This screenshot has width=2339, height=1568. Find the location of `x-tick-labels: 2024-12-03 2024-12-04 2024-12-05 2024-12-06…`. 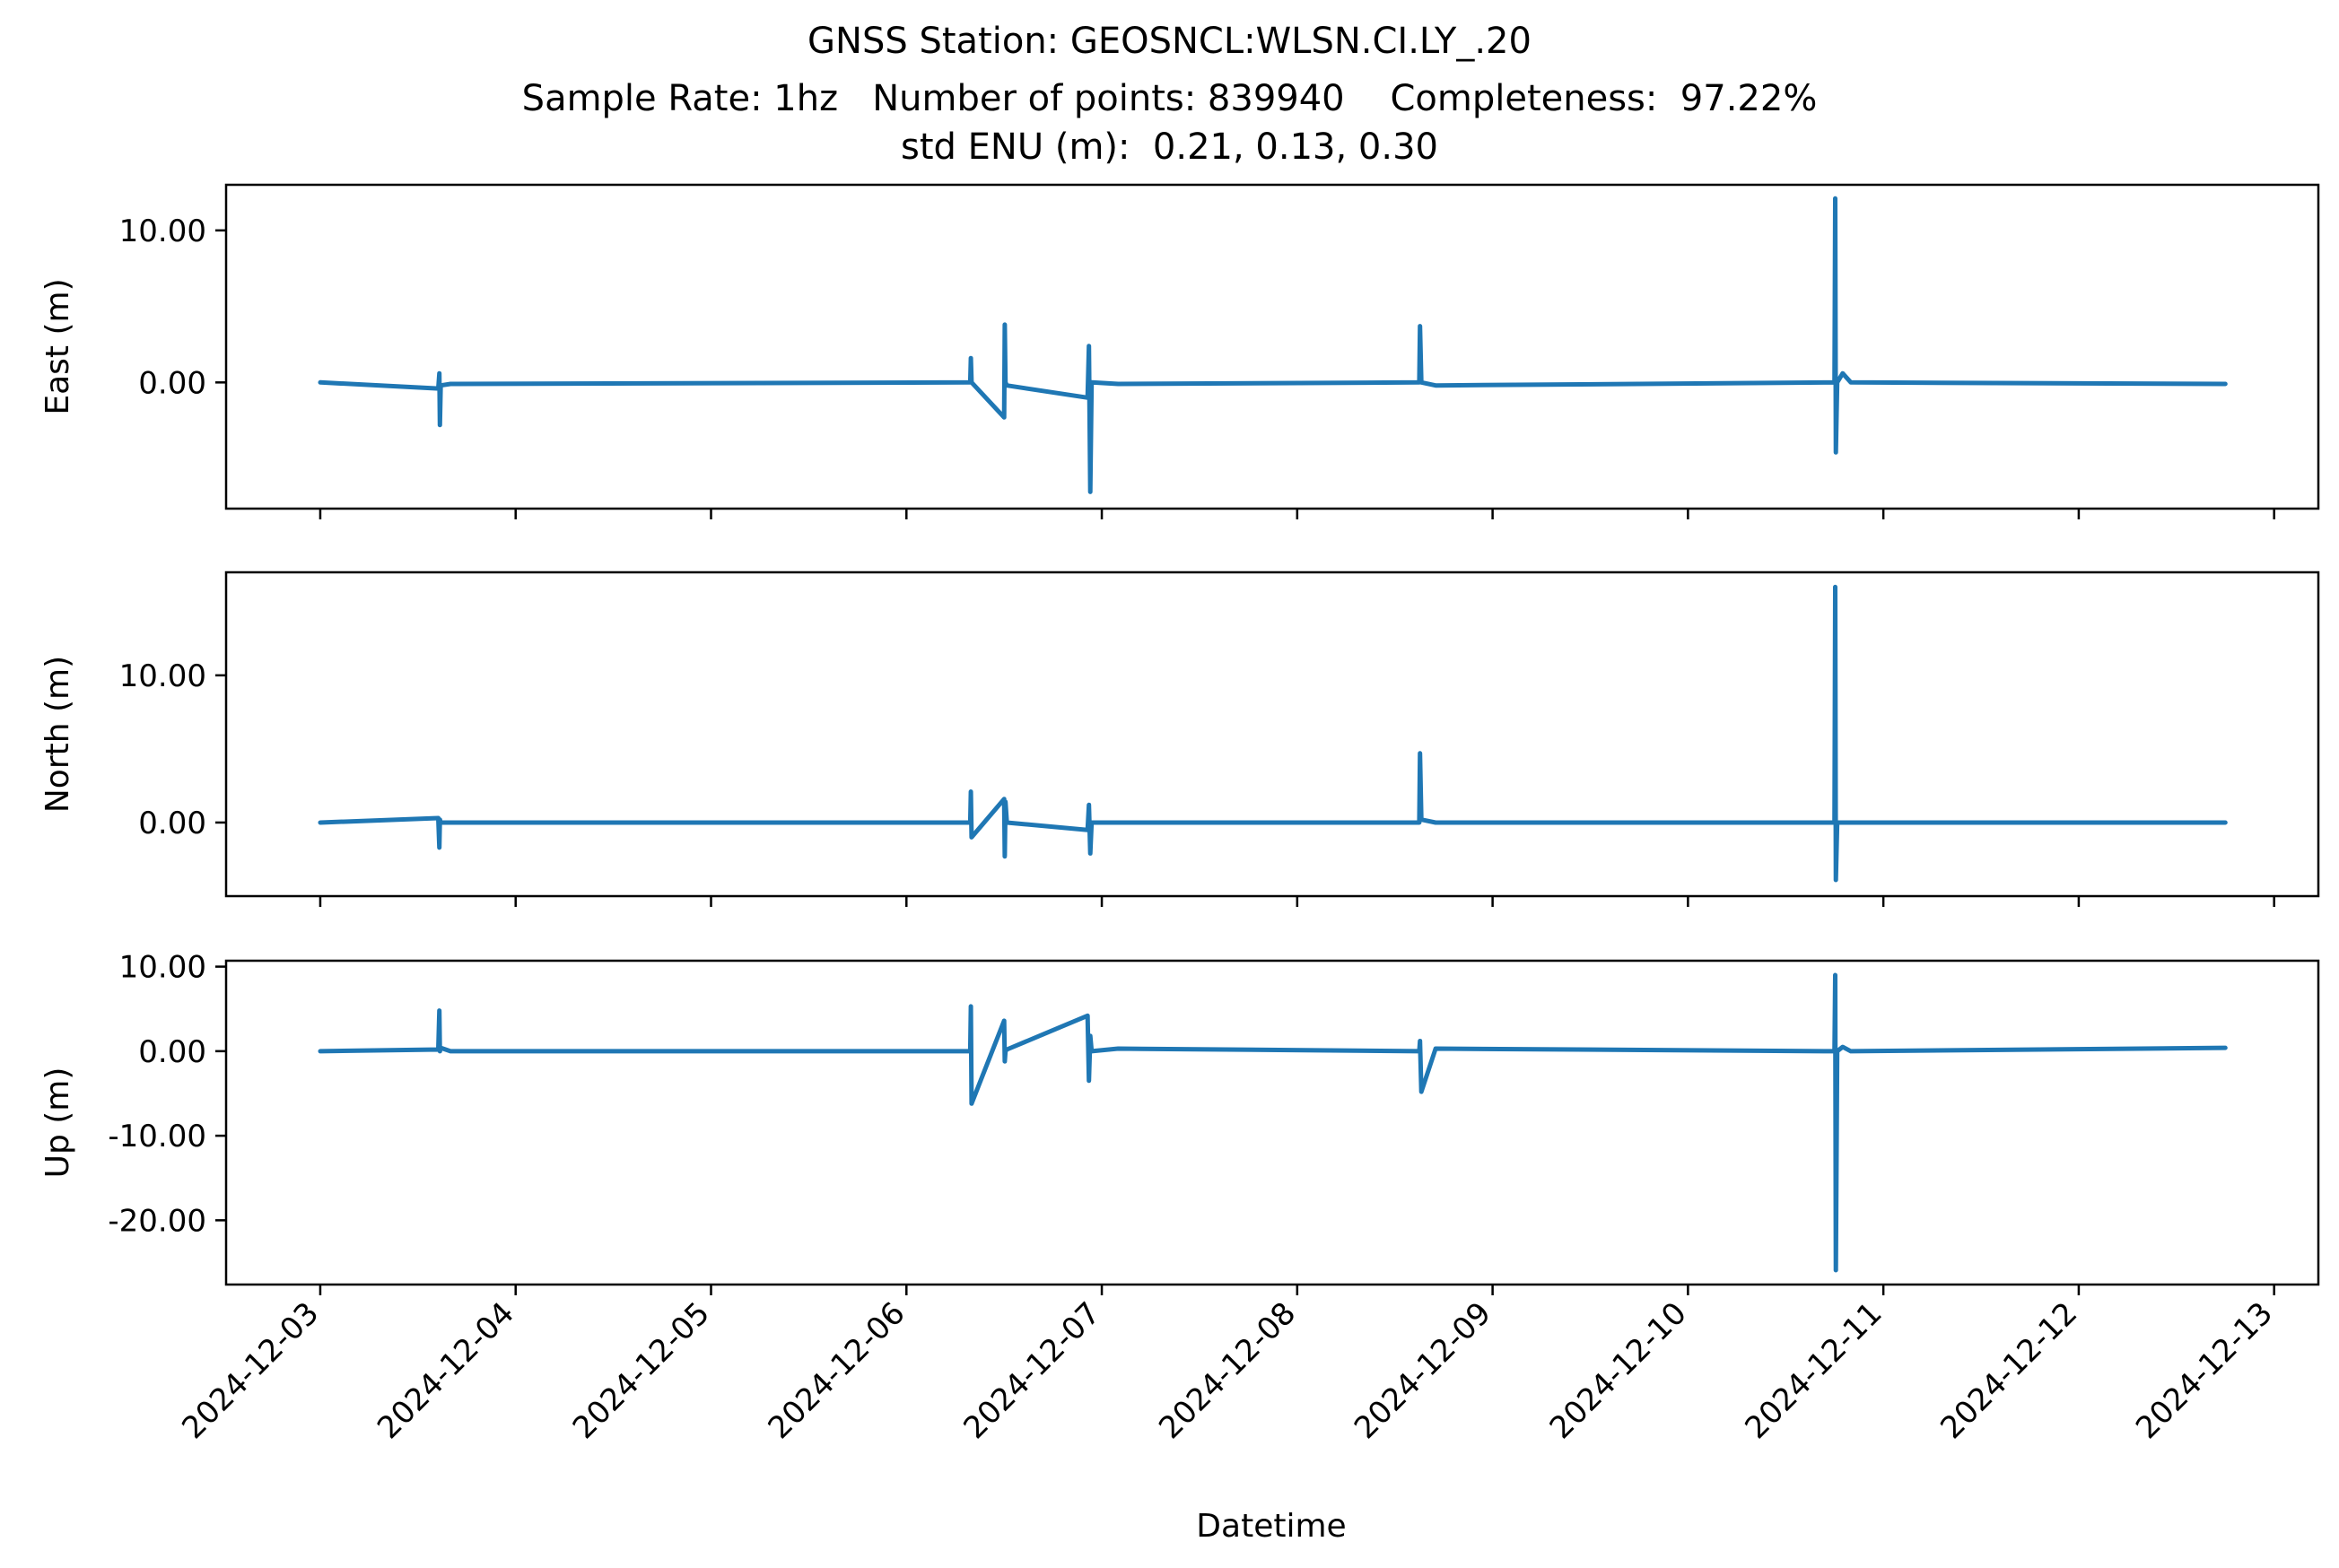

x-tick-labels: 2024-12-03 2024-12-04 2024-12-05 2024-12-06… is located at coordinates (1228, 1371).